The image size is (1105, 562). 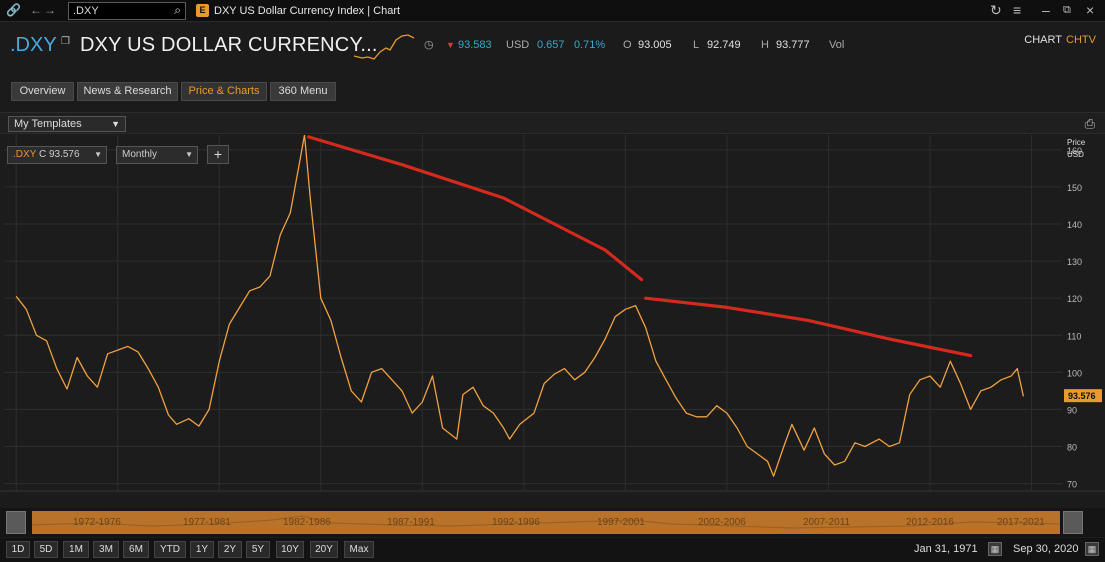 I want to click on navigator-label: 2017-2021, so click(x=1021, y=522).